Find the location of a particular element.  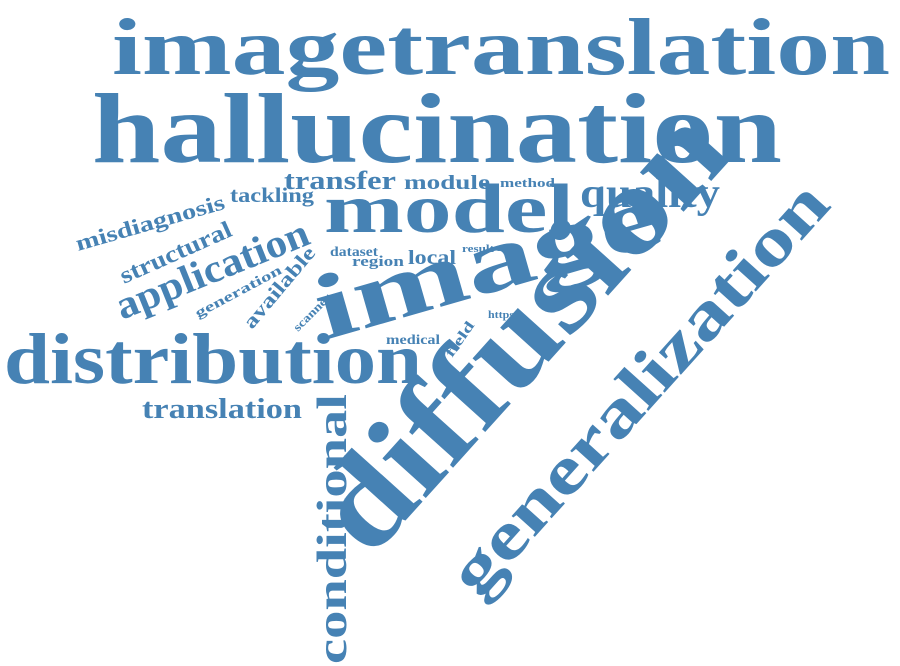

word-dataset: dataset is located at coordinates (354, 252).